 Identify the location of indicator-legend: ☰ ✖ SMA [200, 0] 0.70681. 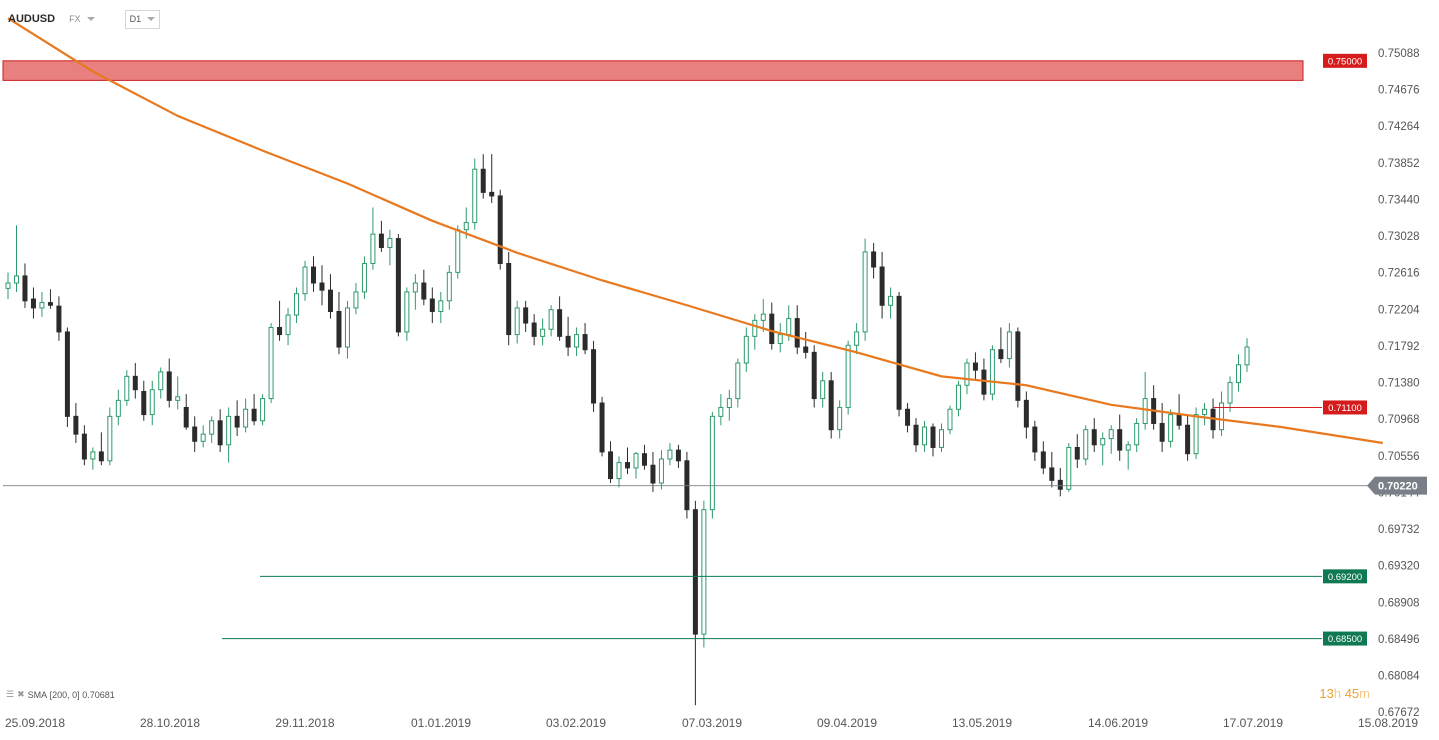
(60, 694).